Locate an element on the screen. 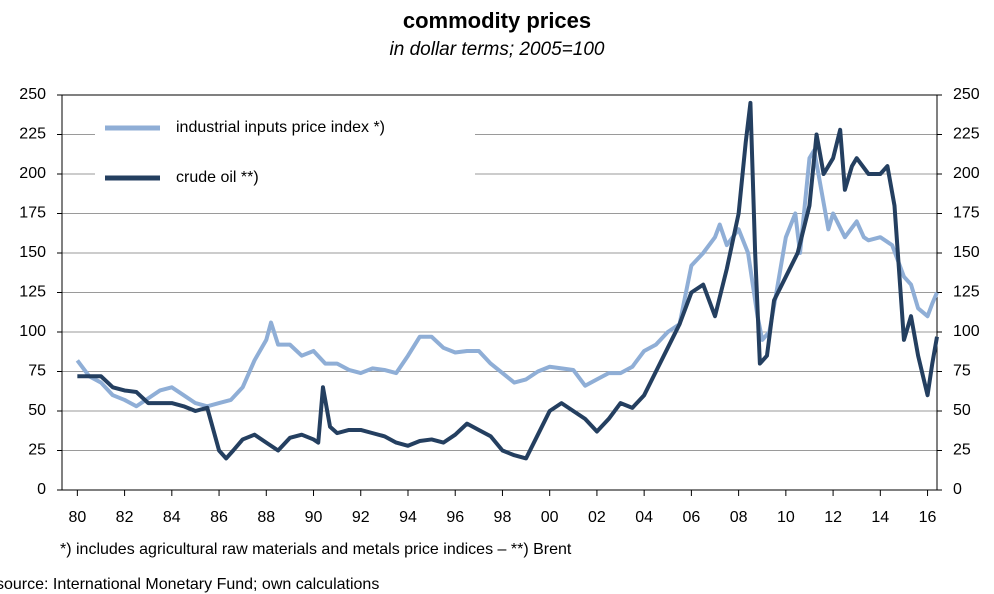 This screenshot has width=994, height=594. y-tick-label: 225 is located at coordinates (32, 134).